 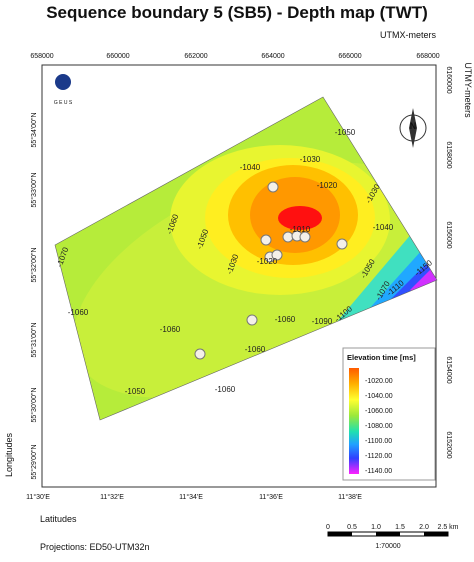 What do you see at coordinates (376, 527) in the screenshot?
I see `scale-label: 1.0` at bounding box center [376, 527].